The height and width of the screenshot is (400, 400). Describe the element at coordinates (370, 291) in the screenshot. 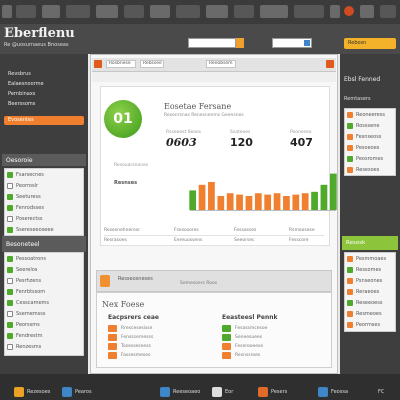

I see `list-item: Reraeoes` at that location.